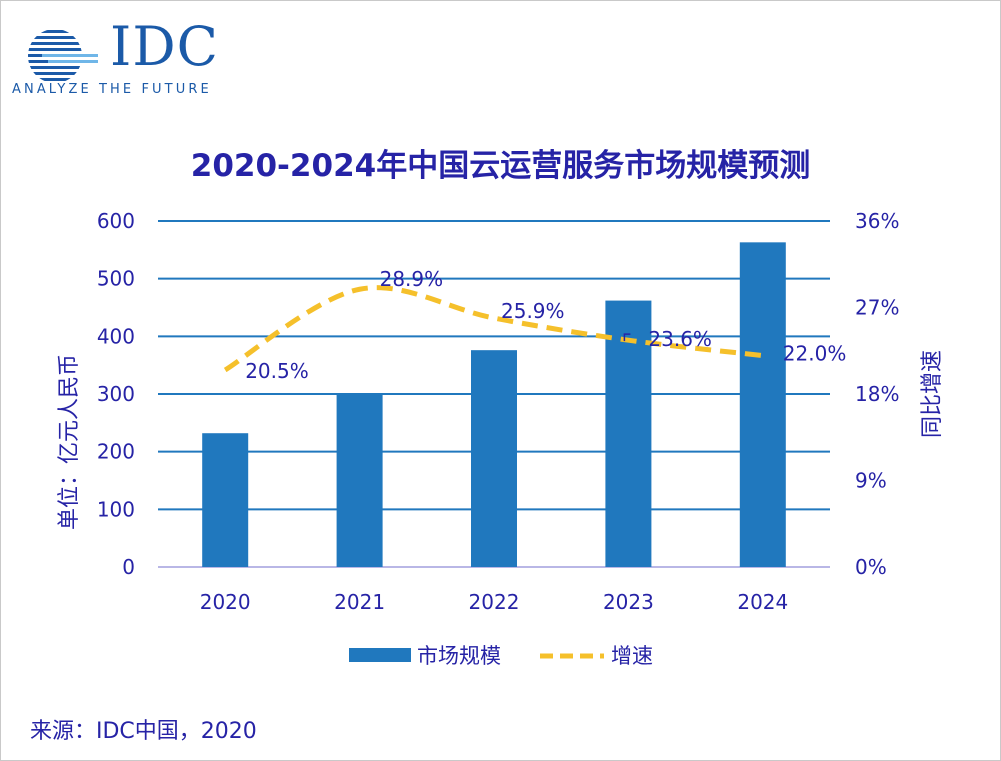  Describe the element at coordinates (412, 279) in the screenshot. I see `data-label: 28.9%` at that location.